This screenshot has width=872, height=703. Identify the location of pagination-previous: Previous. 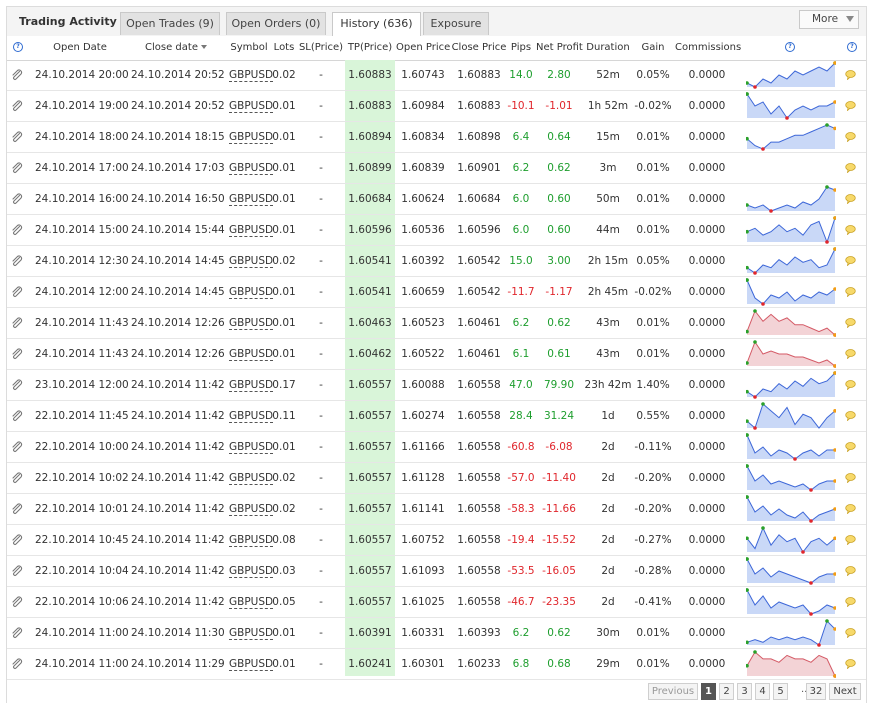
(673, 691).